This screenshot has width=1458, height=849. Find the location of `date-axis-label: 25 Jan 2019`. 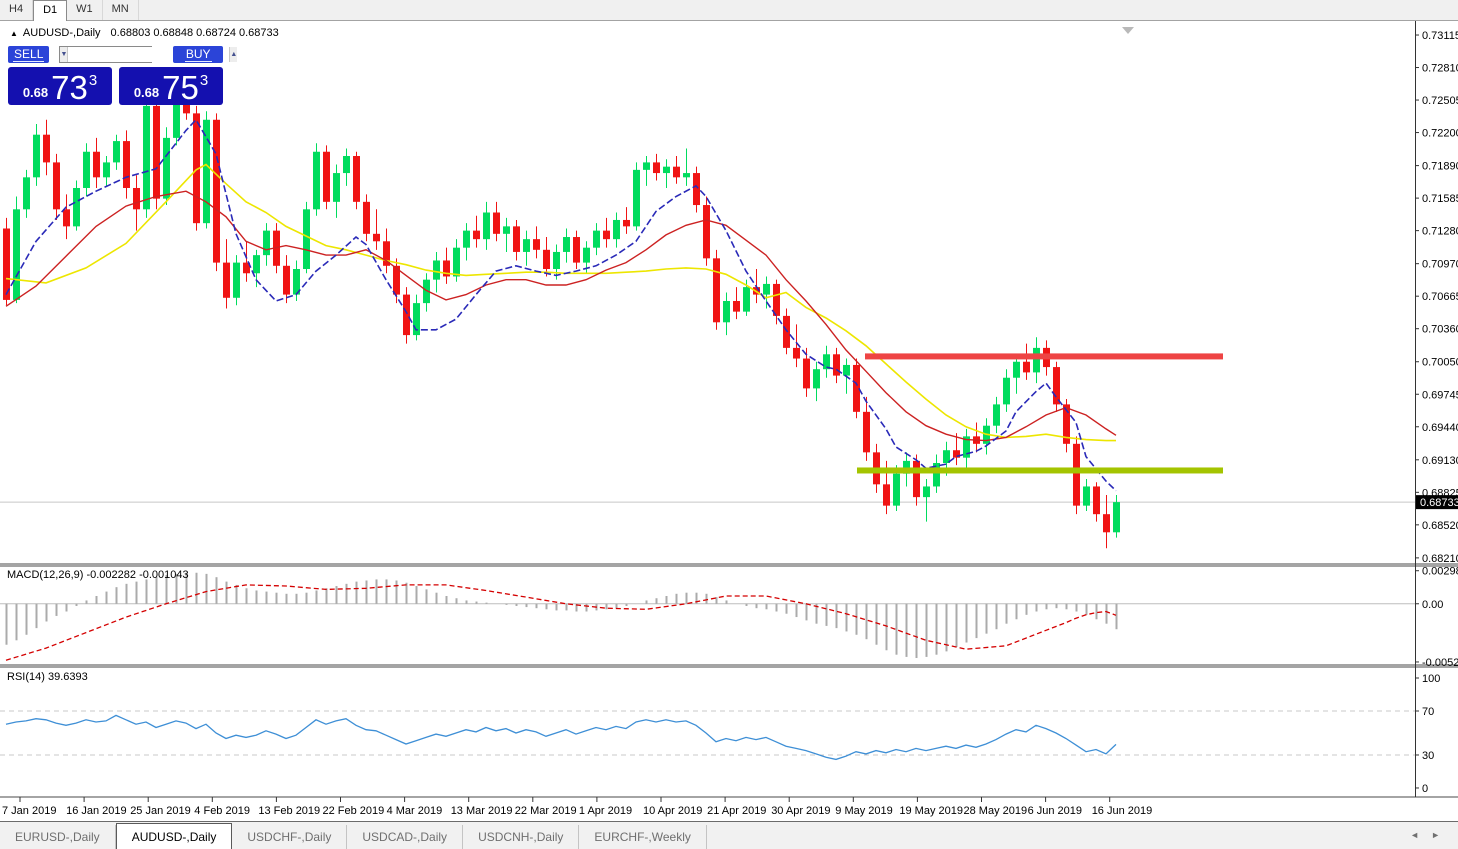

date-axis-label: 25 Jan 2019 is located at coordinates (160, 811).